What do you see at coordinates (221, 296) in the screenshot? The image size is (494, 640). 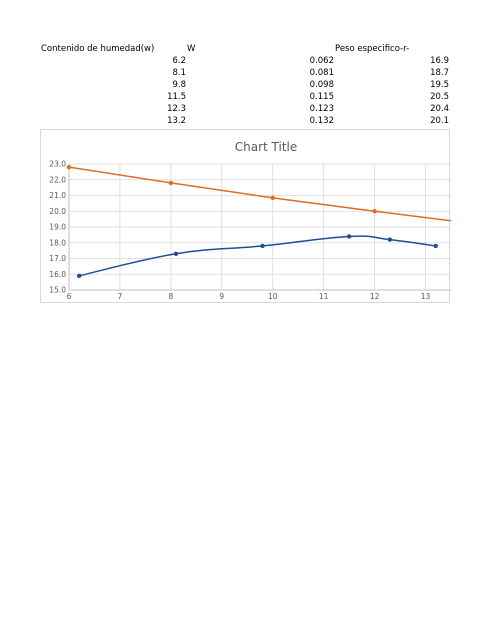 I see `x-tick-label: 9` at bounding box center [221, 296].